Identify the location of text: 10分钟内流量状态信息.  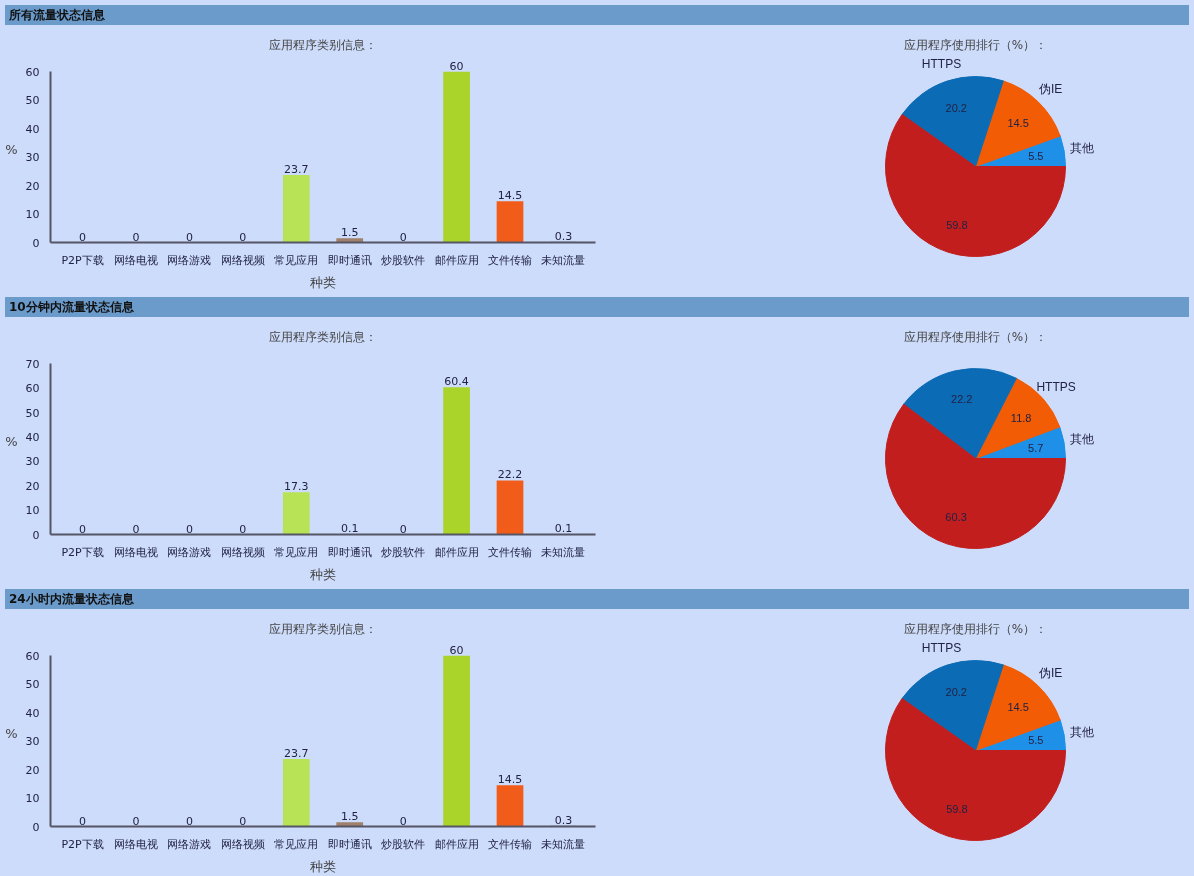
(71, 307).